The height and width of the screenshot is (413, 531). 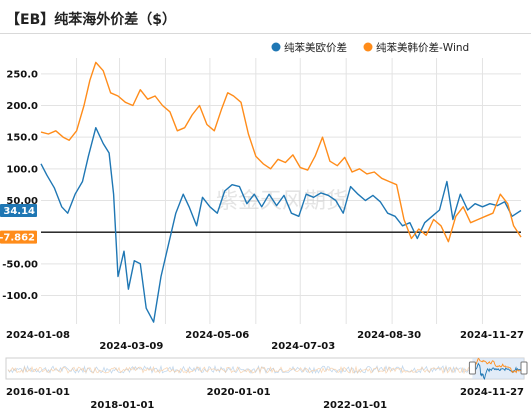 I want to click on last-value-label: -7.862, so click(x=17, y=238).